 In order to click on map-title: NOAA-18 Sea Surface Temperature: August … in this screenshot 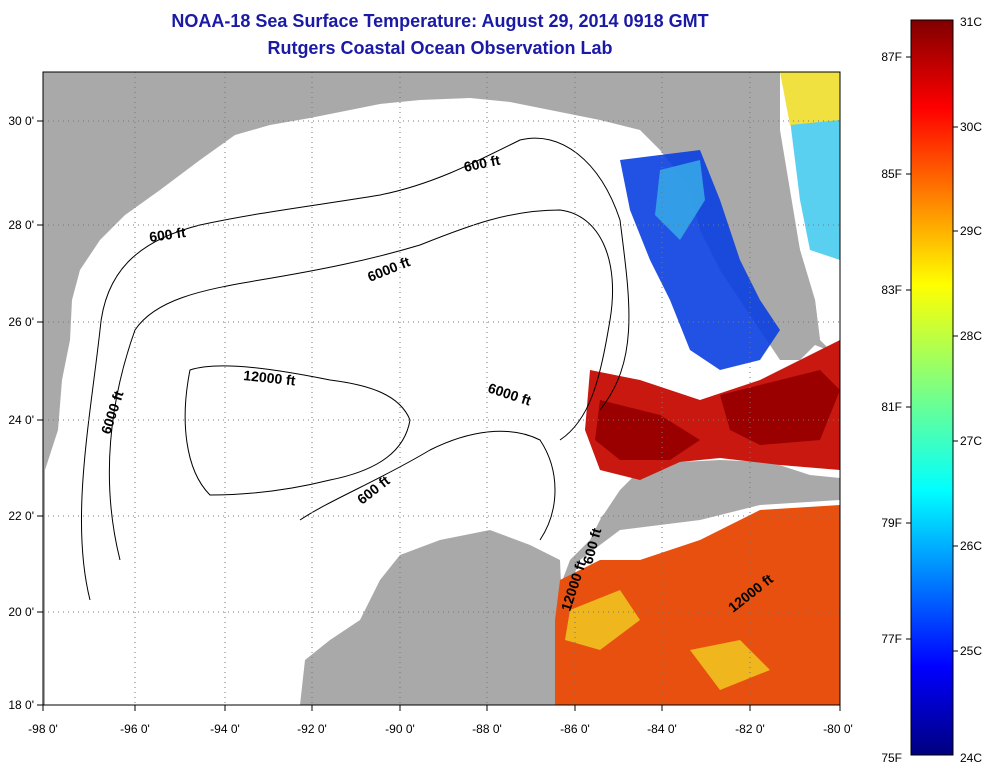, I will do `click(440, 21)`.